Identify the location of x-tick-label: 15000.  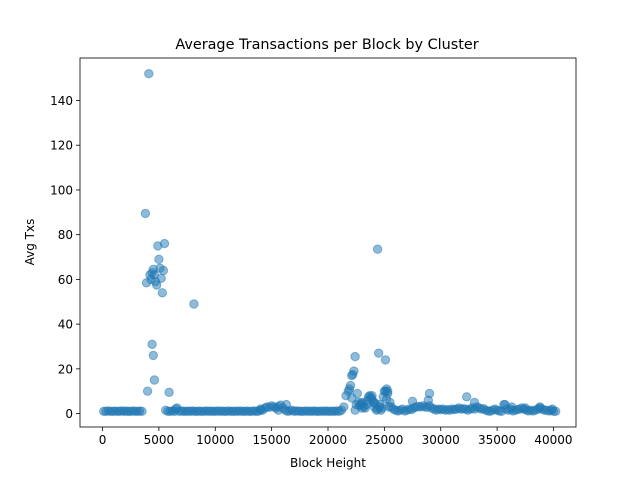
(272, 440).